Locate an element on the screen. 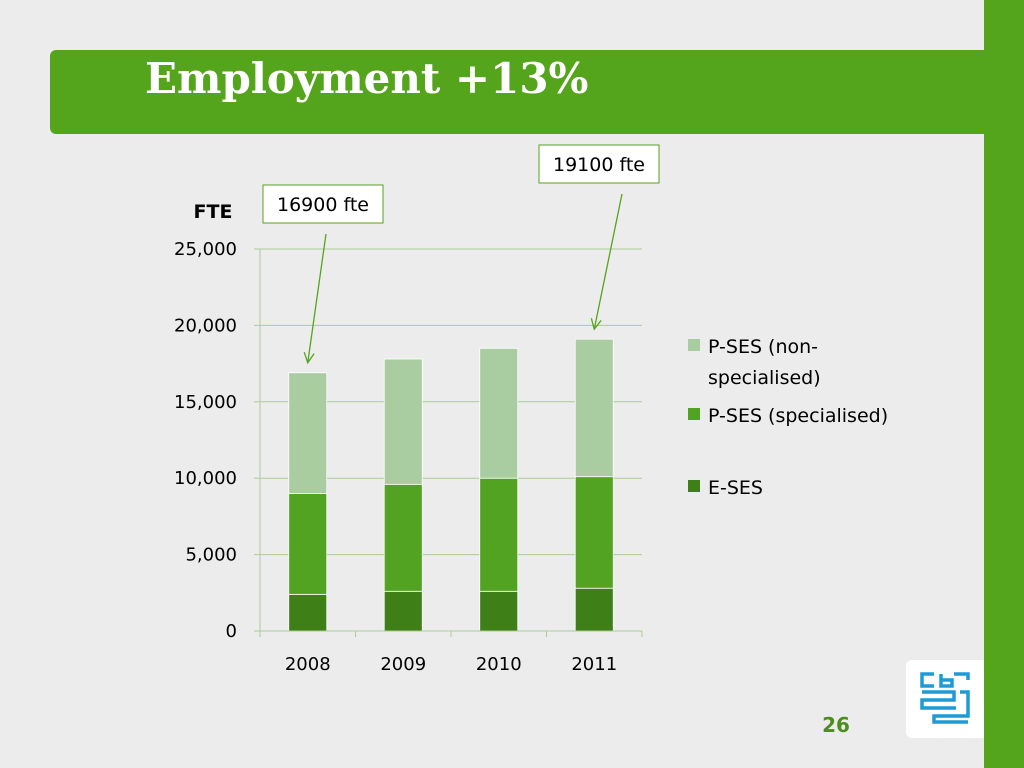 The width and height of the screenshot is (1024, 768). y-tick-labels: 0 5,000 10,000 15,000 20,000 25,000 is located at coordinates (205, 440).